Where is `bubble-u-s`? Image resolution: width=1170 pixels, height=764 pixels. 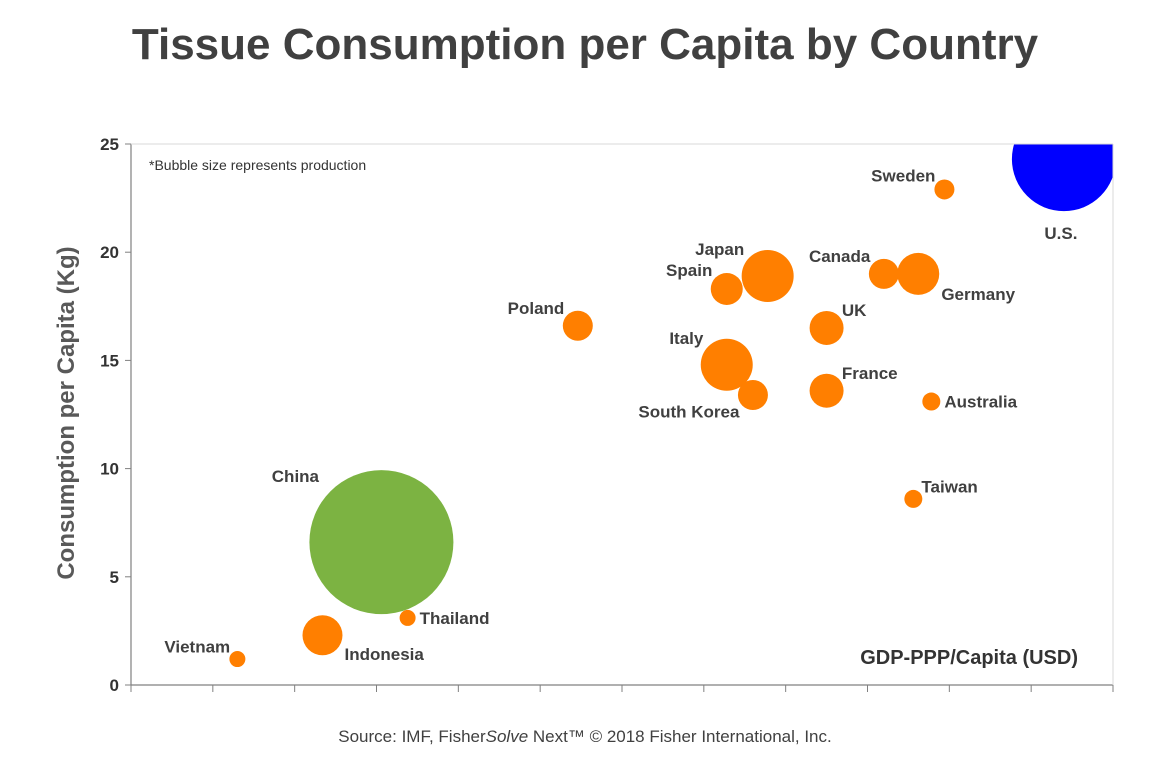
bubble-u-s is located at coordinates (1062, 178).